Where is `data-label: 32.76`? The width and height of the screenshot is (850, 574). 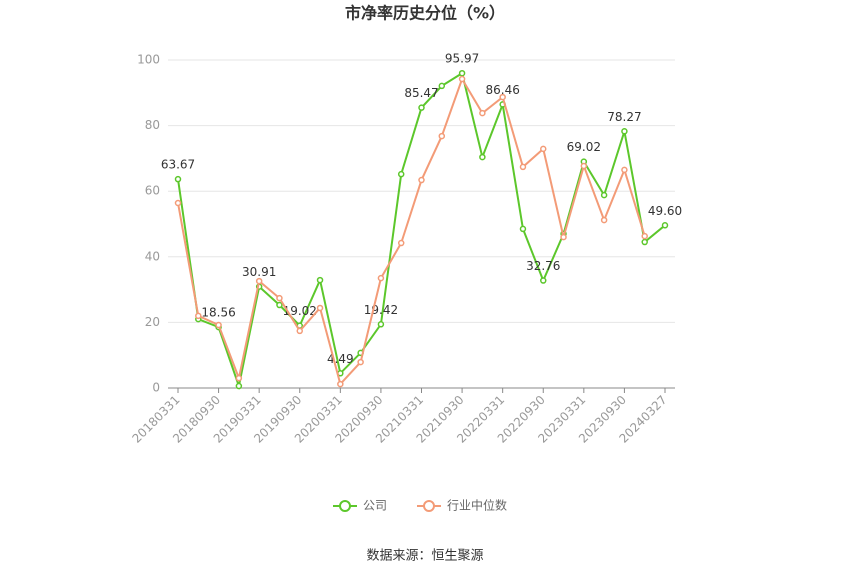
data-label: 32.76 is located at coordinates (543, 266).